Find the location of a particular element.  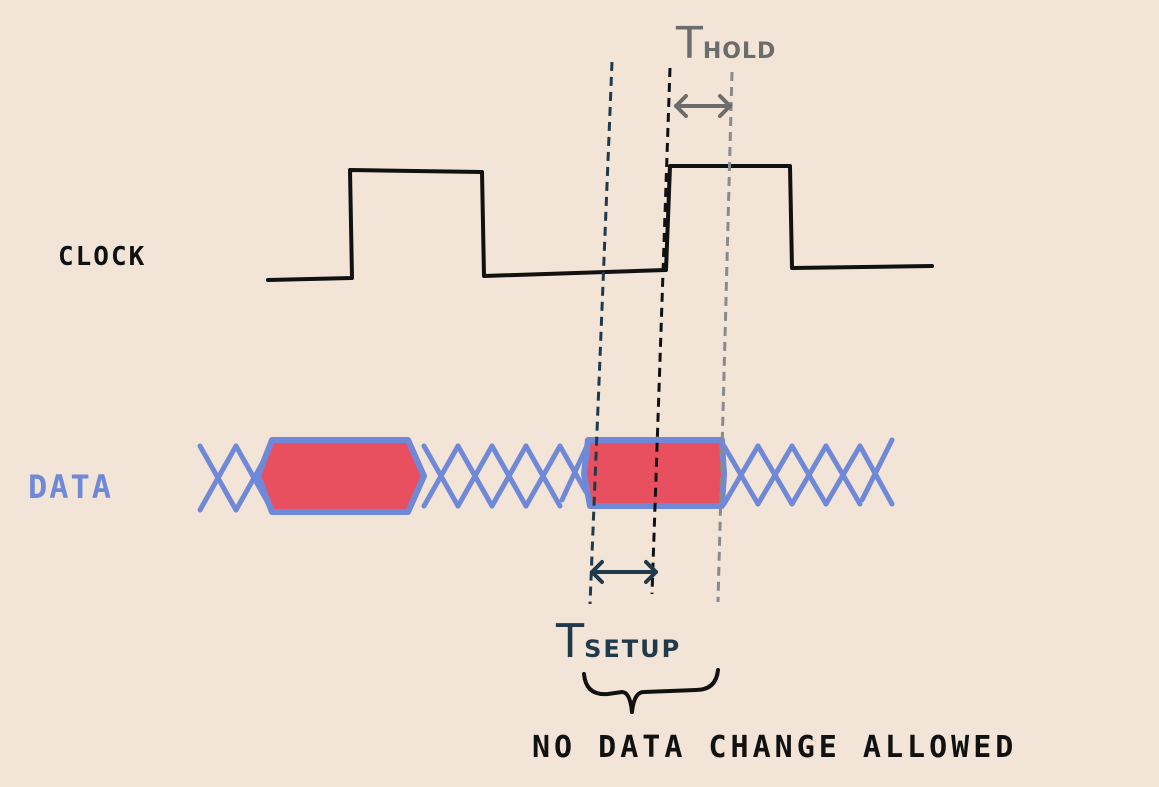

hold-time-label: THOLD is located at coordinates (726, 43).